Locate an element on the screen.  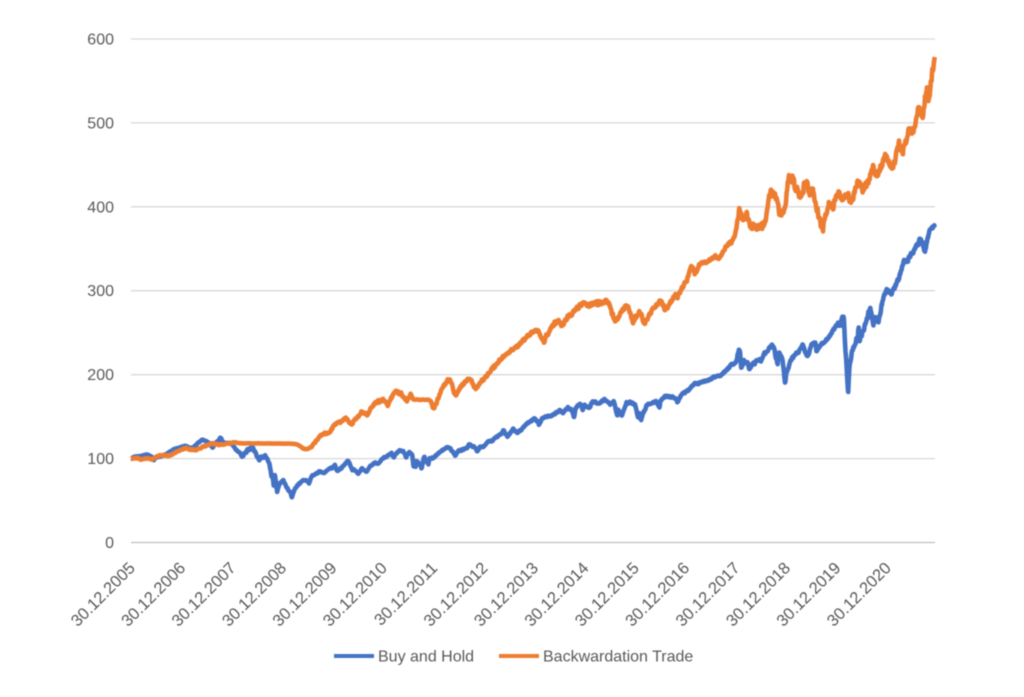
svg-text: 600 is located at coordinates (100, 40).